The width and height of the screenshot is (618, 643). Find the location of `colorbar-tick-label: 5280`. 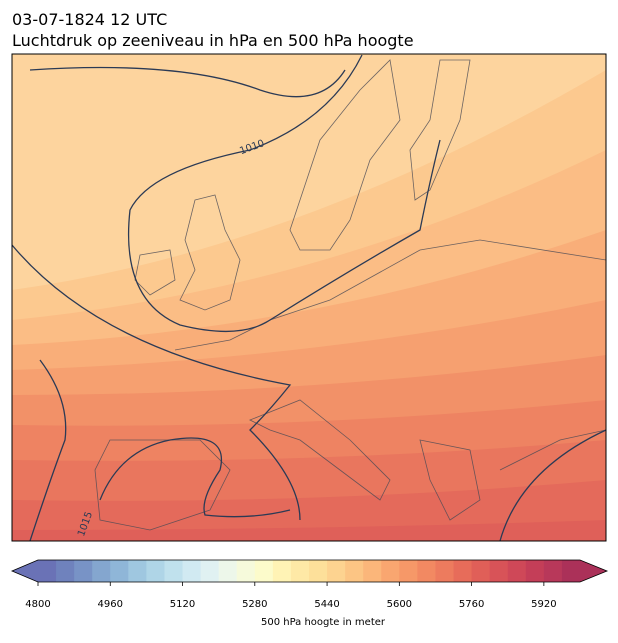

colorbar-tick-label: 5280 is located at coordinates (254, 604).